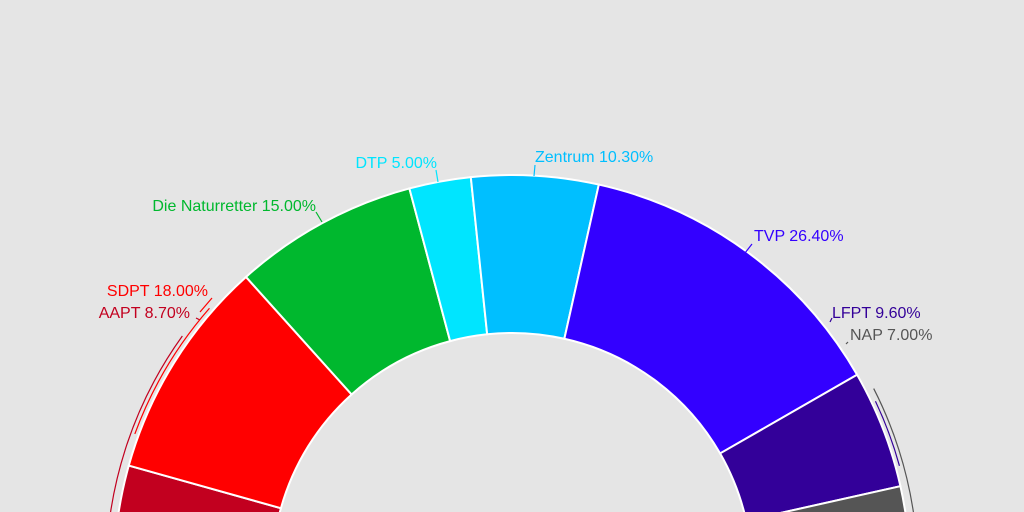 This screenshot has height=512, width=1024. Describe the element at coordinates (396, 163) in the screenshot. I see `label-dtp: DTP 5.00%` at that location.